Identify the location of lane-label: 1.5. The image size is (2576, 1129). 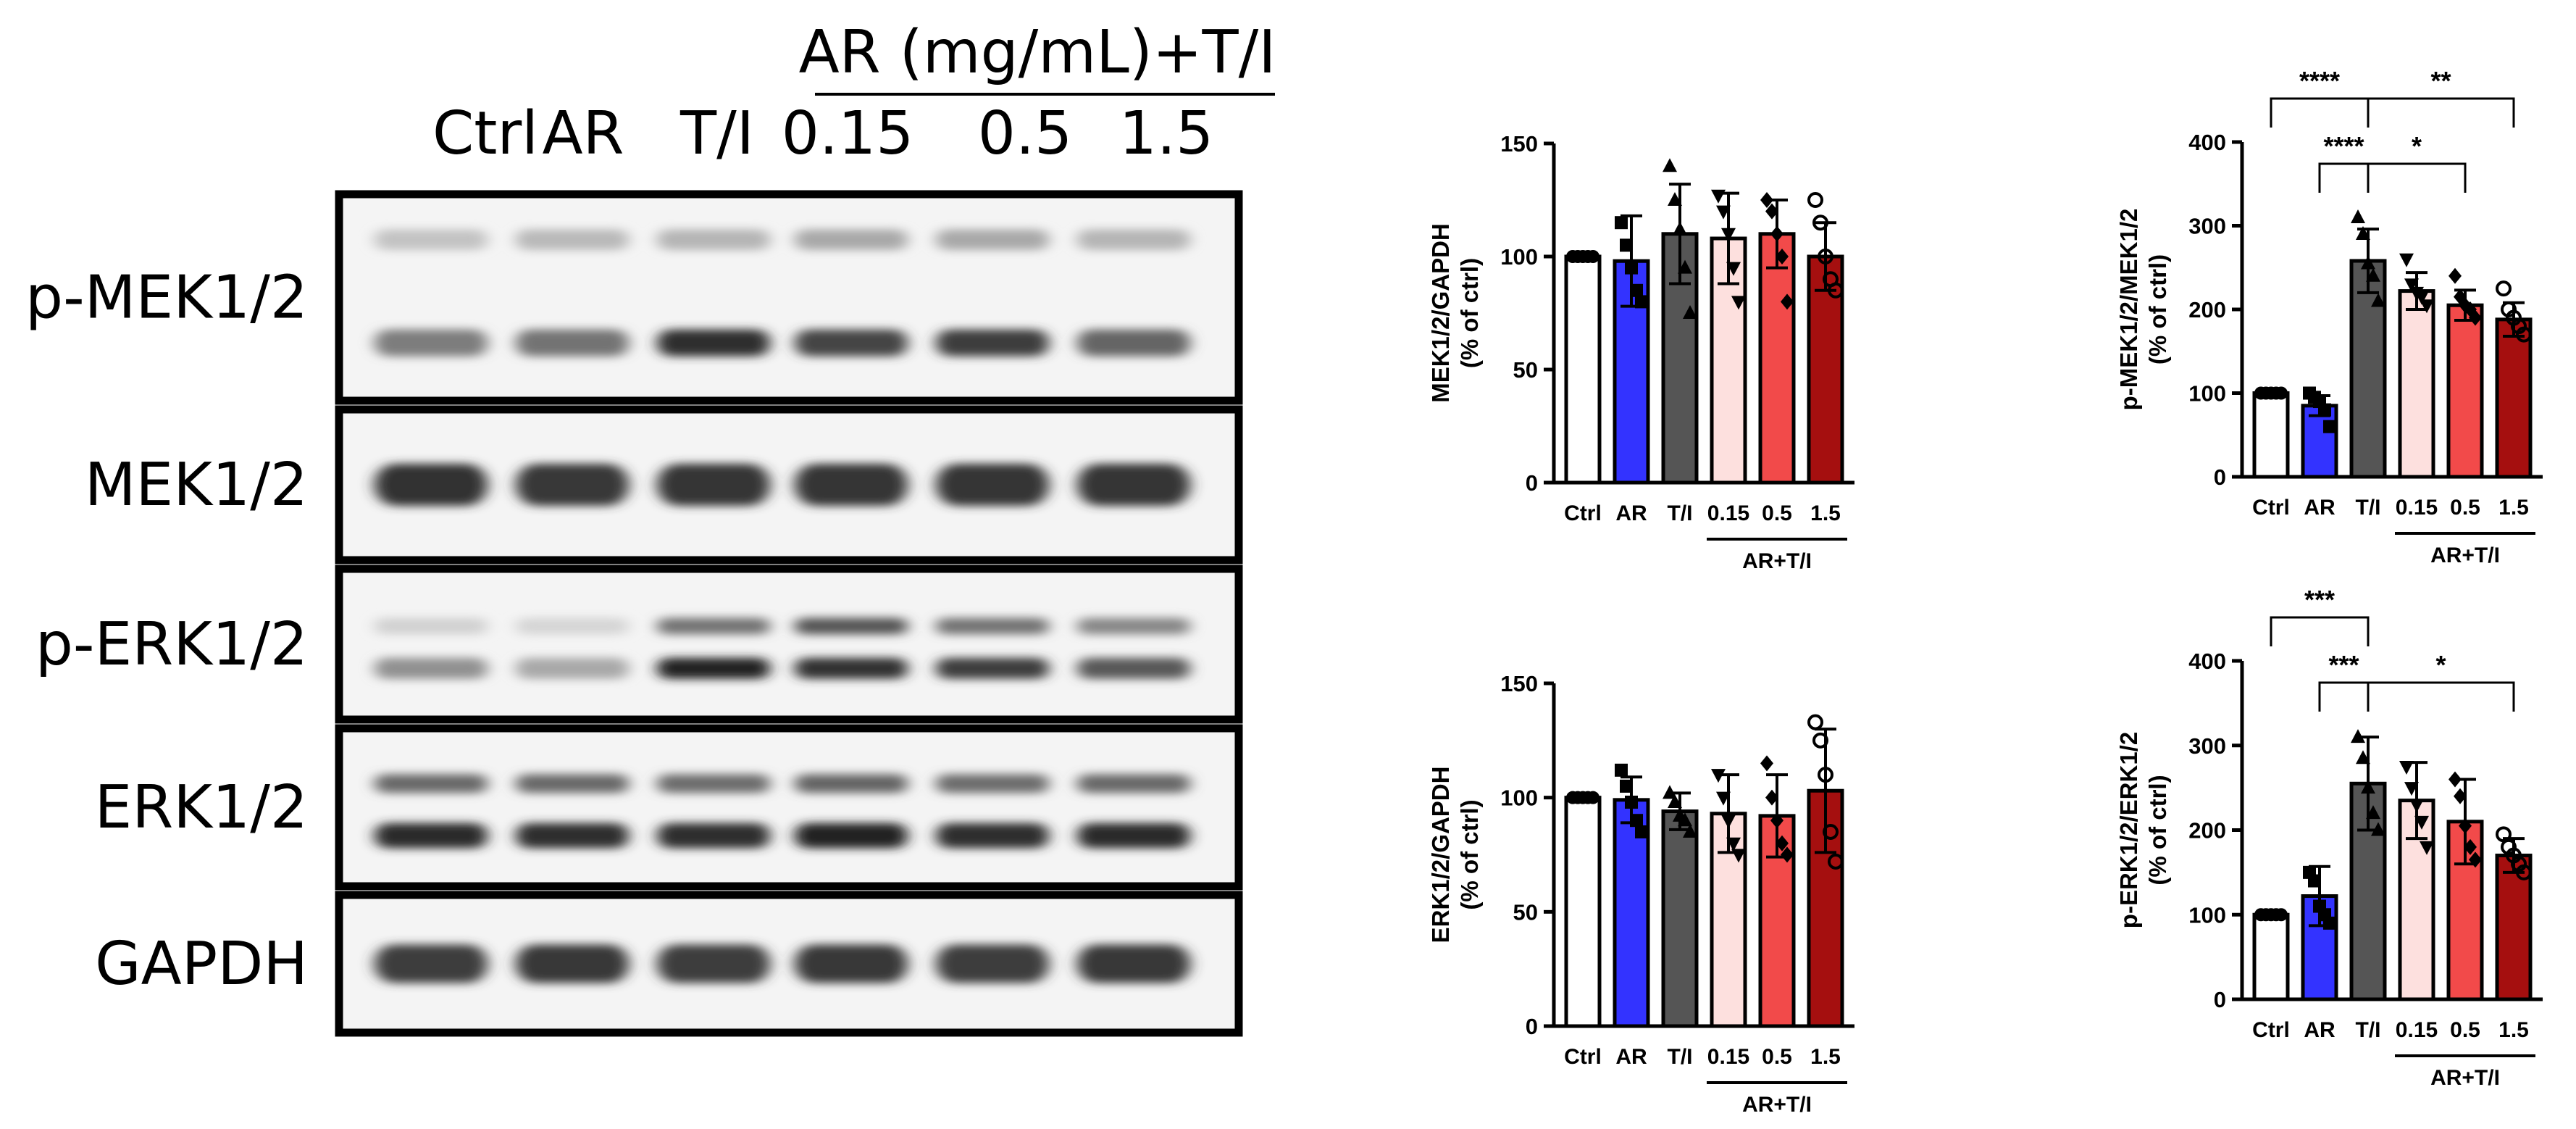
(1166, 133).